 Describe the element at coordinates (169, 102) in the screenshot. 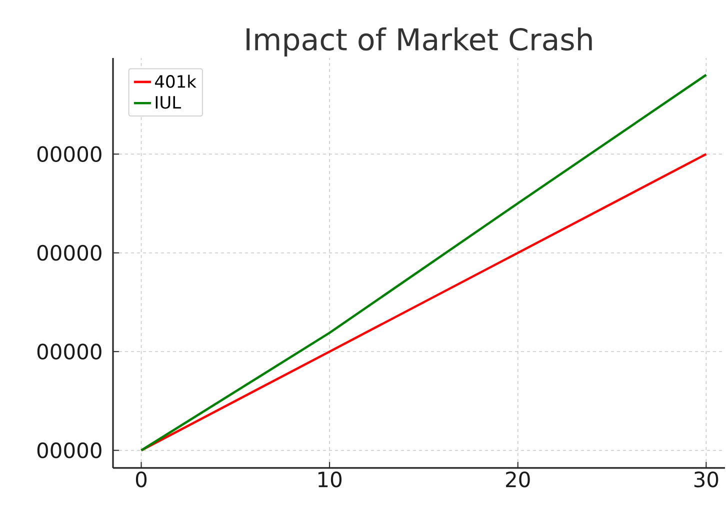

I see `legend-label: IUL` at that location.